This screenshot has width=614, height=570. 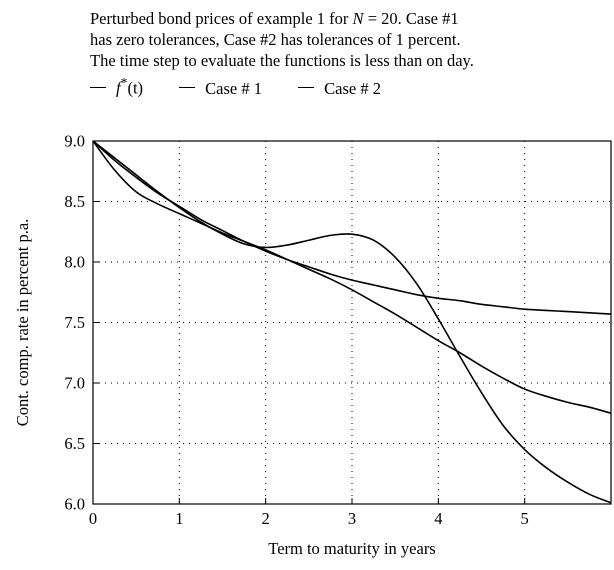 I want to click on legend-item-f-star: f*(t), so click(x=116, y=86).